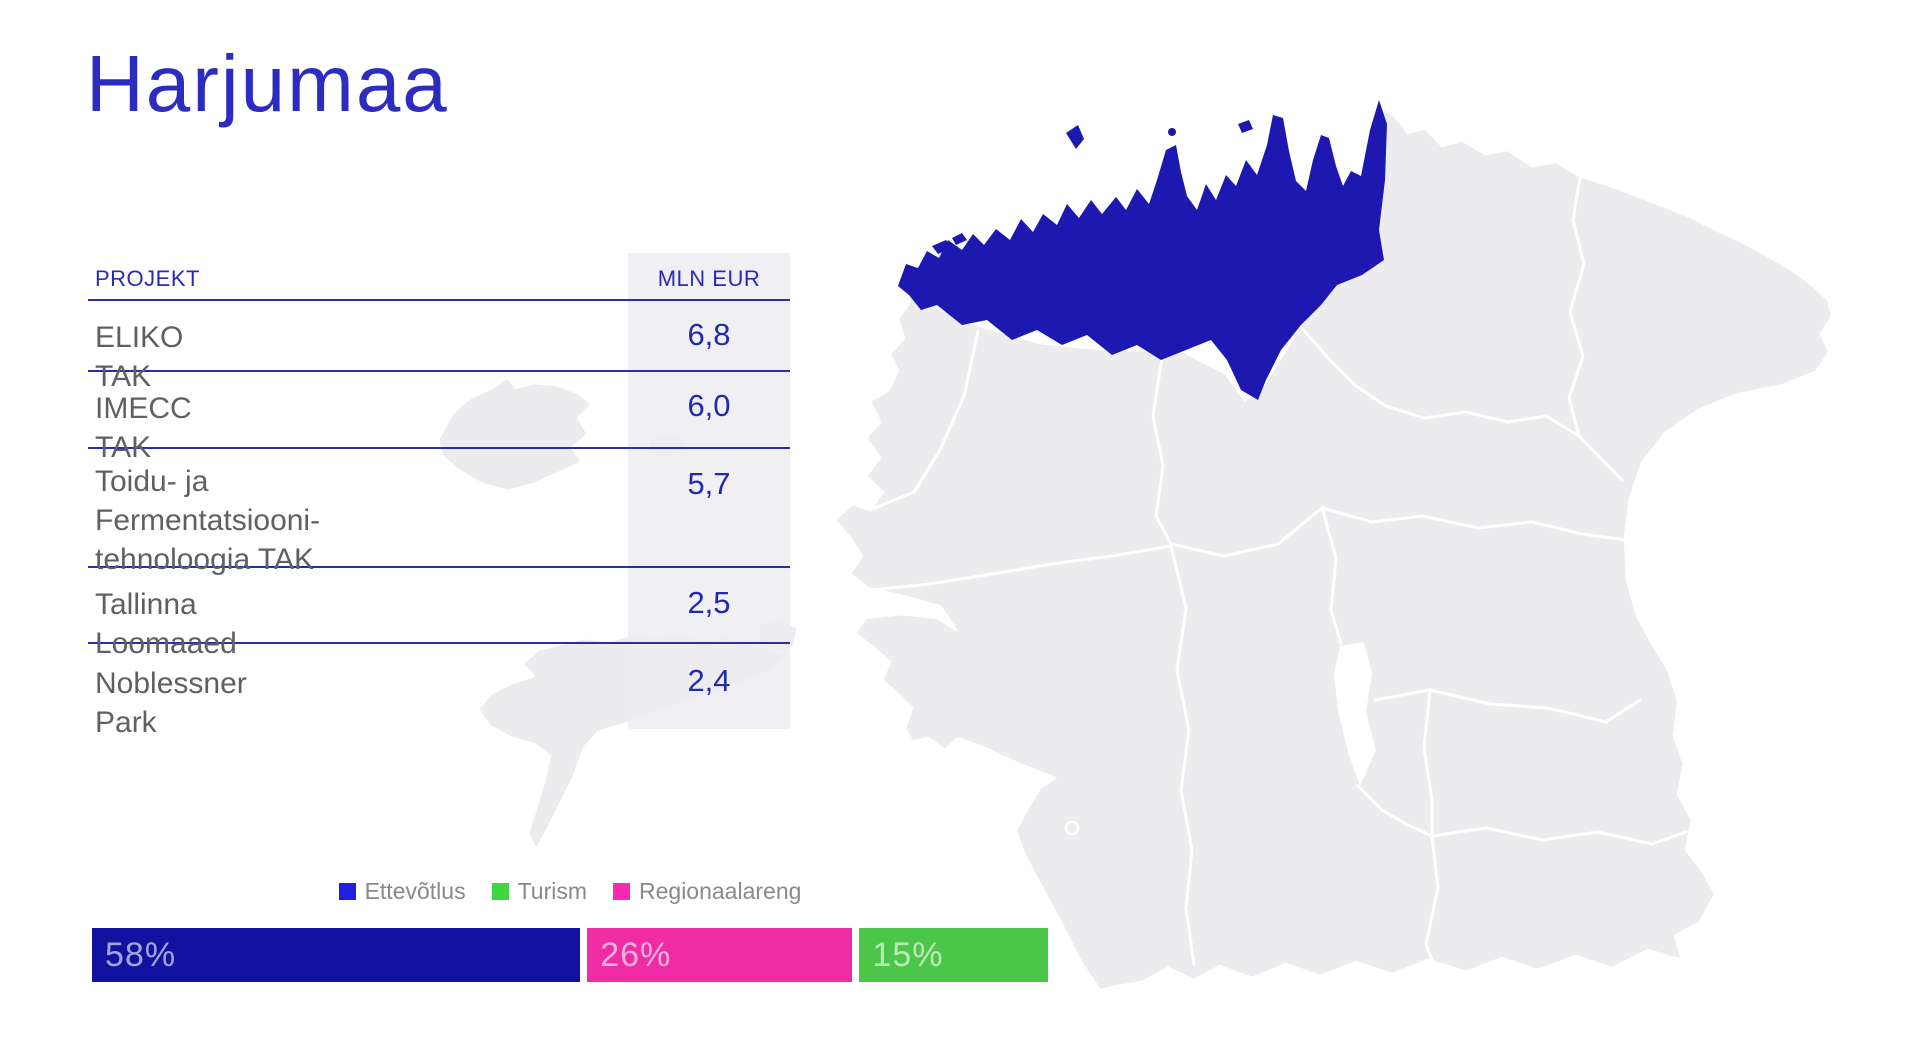  I want to click on bar-segment-label: 26%, so click(636, 954).